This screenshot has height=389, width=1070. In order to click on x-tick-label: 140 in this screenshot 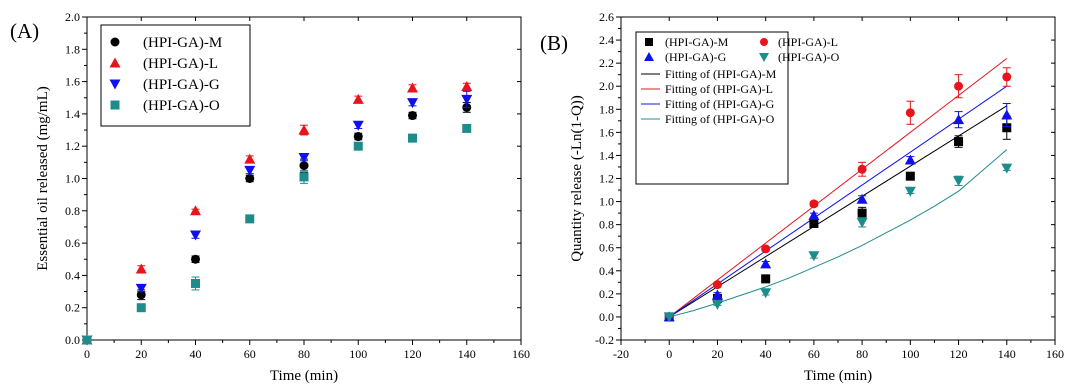, I will do `click(1007, 354)`.